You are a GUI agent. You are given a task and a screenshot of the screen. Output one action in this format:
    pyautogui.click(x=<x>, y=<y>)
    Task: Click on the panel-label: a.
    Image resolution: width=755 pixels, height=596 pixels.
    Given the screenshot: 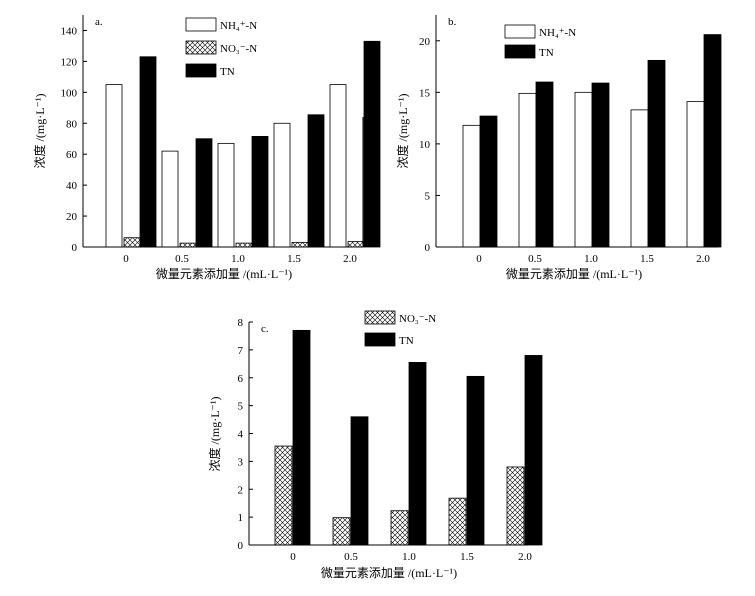 What is the action you would take?
    pyautogui.click(x=99, y=22)
    